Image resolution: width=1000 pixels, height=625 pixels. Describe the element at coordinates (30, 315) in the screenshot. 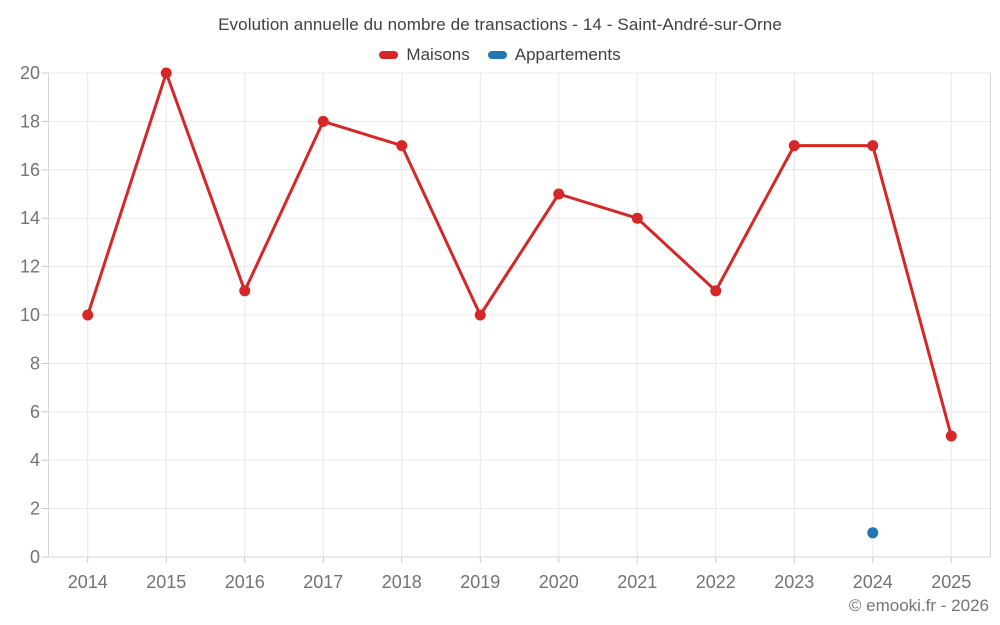

I see `y-axis-label: 10` at that location.